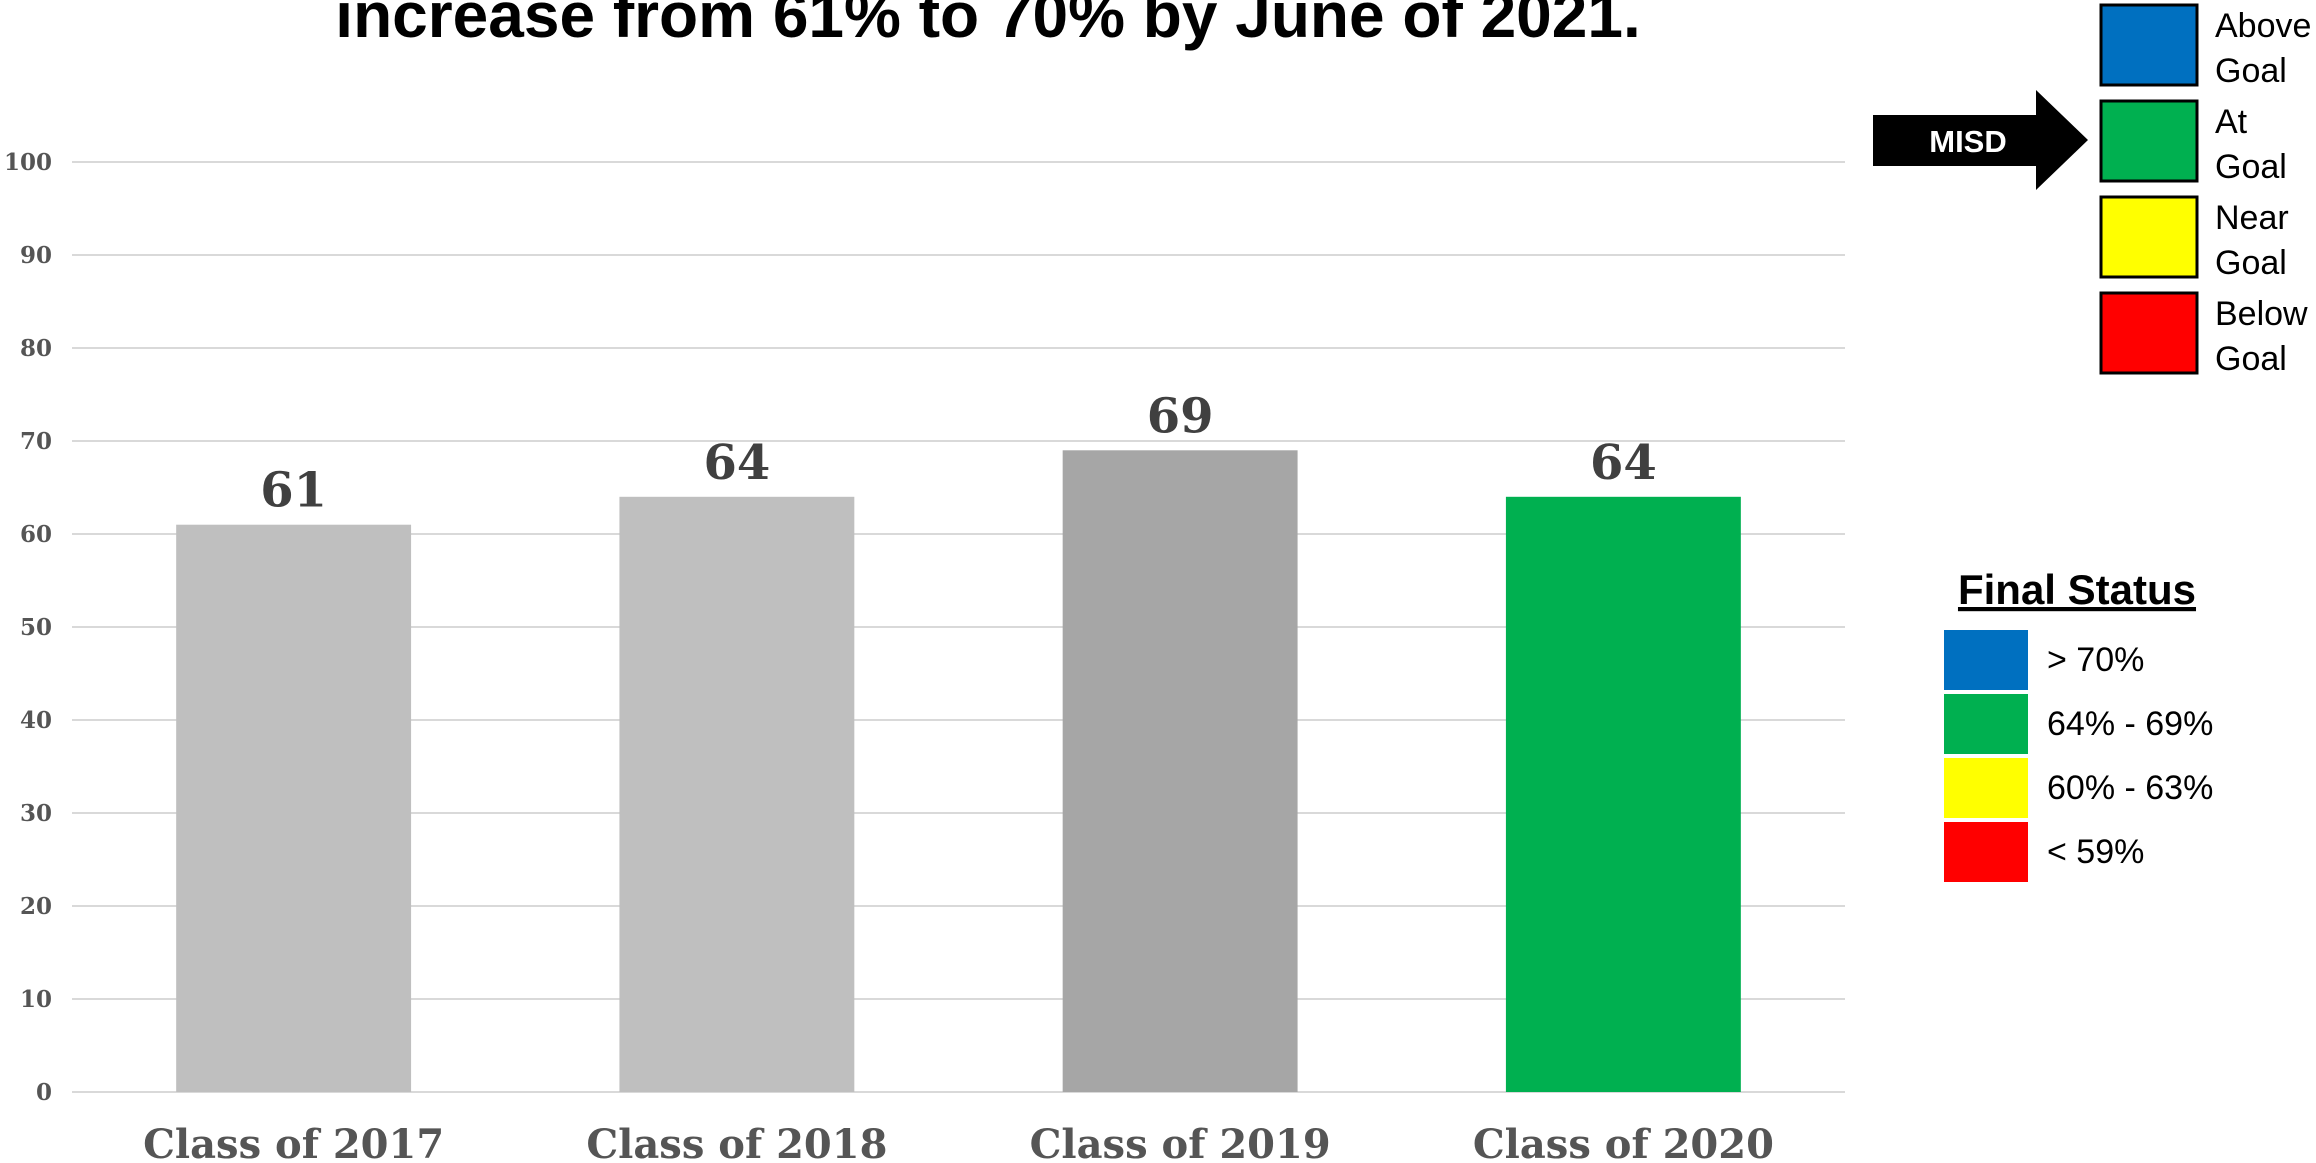 This screenshot has width=2316, height=1163. What do you see at coordinates (2077, 589) in the screenshot?
I see `final-status-title: Final Status` at bounding box center [2077, 589].